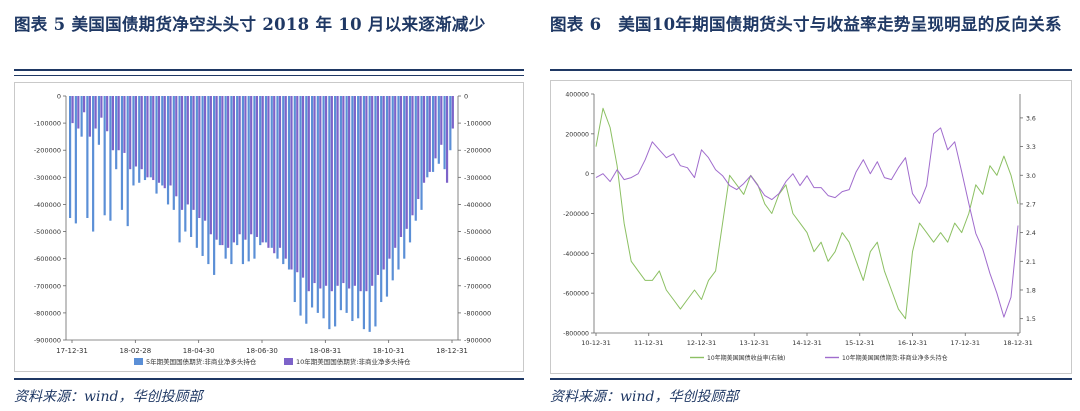 This screenshot has height=411, width=1080. What do you see at coordinates (1031, 319) in the screenshot?
I see `y2-tick-label: 1.5` at bounding box center [1031, 319].